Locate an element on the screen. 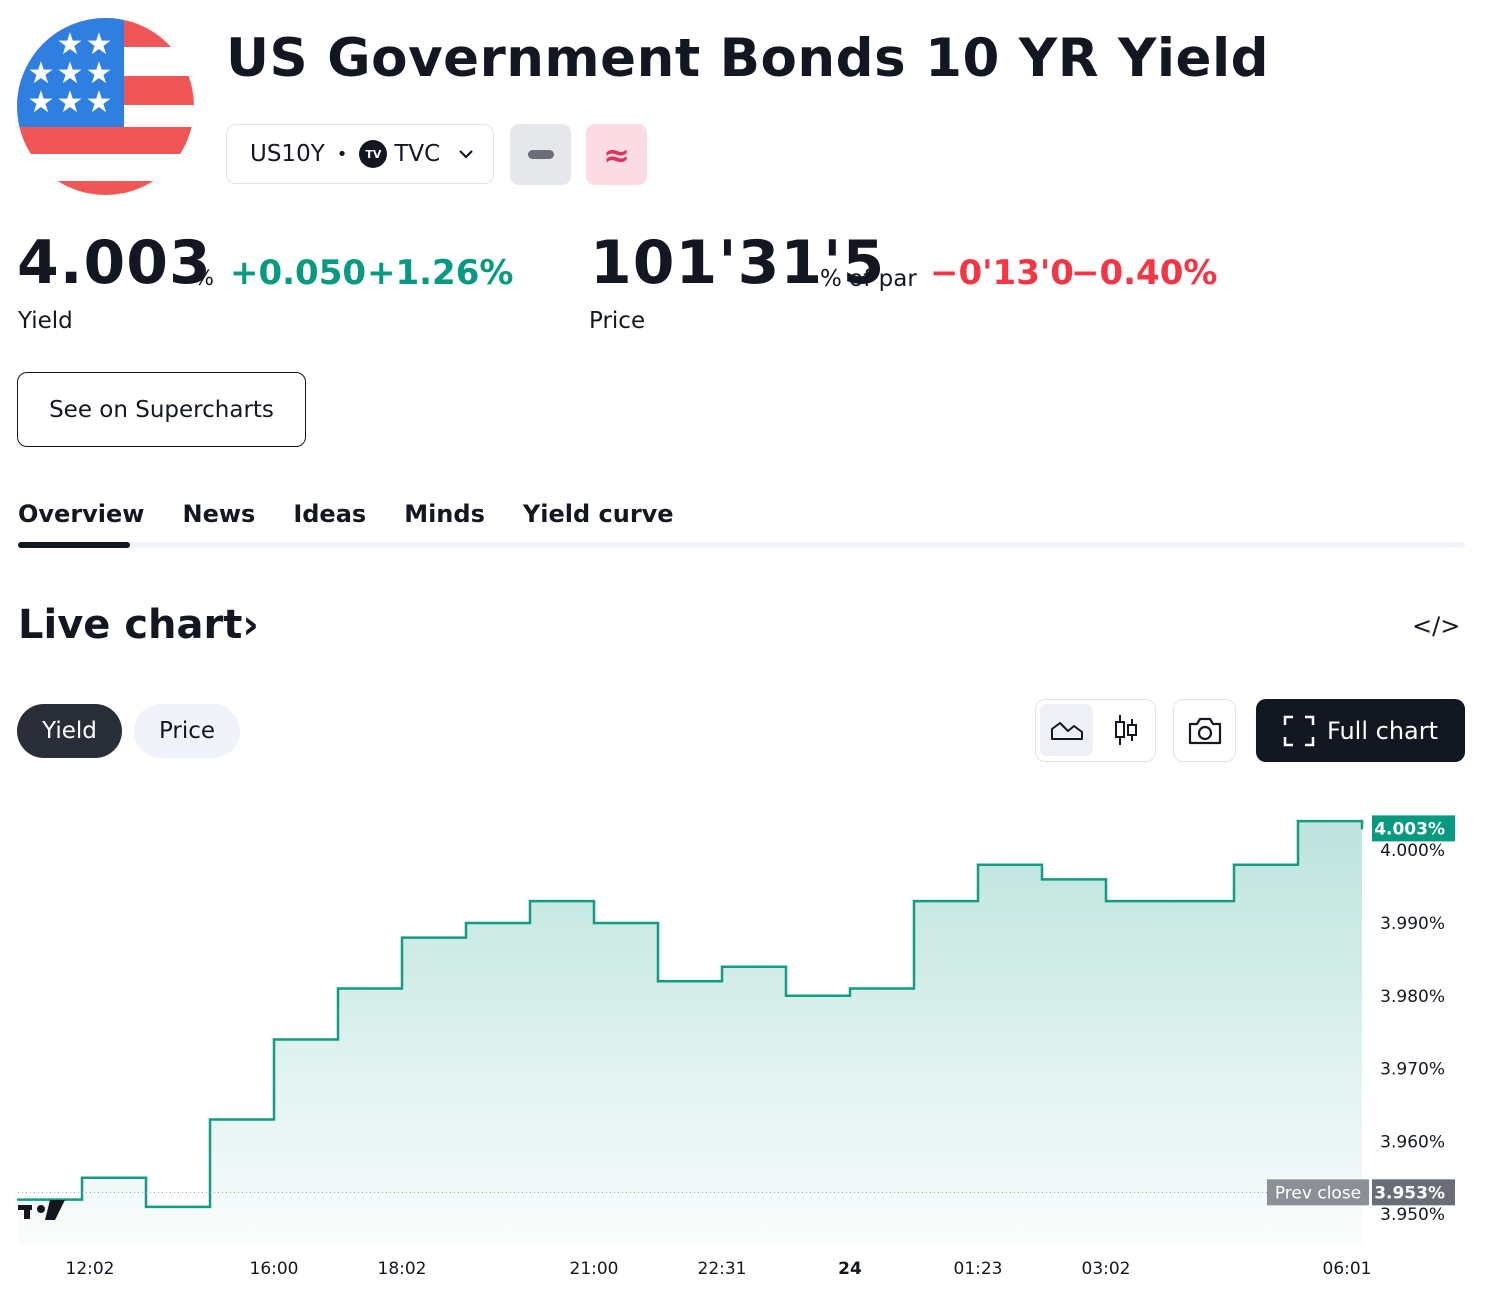 The height and width of the screenshot is (1304, 1487). yield-change-percent: +1.26% is located at coordinates (440, 273).